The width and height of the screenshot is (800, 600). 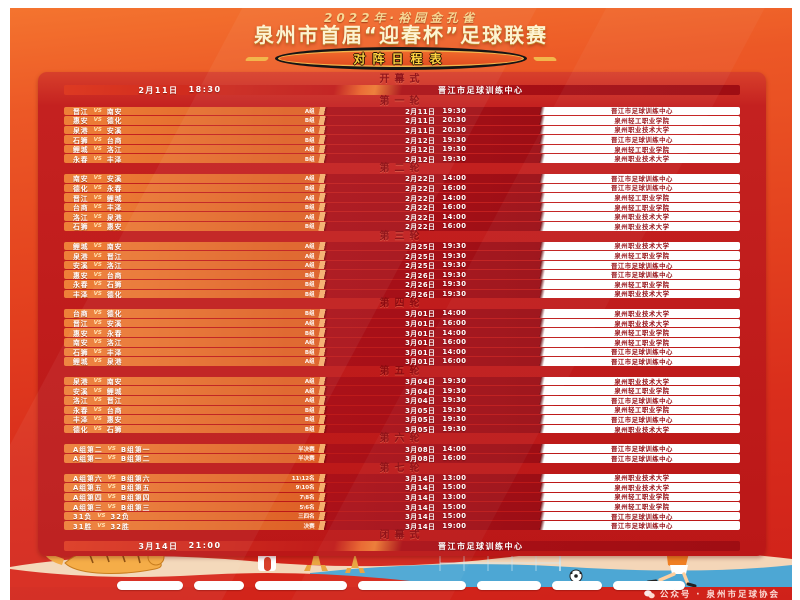 What do you see at coordinates (401, 560) in the screenshot?
I see `footer-artwork` at bounding box center [401, 560].